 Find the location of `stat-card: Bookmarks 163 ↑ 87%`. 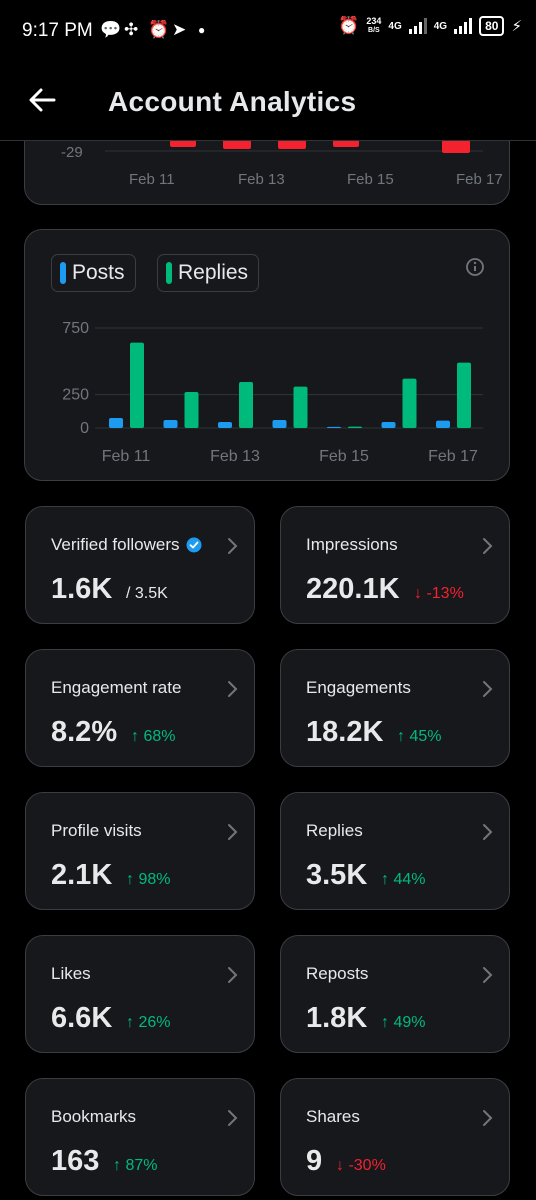

stat-card: Bookmarks 163 ↑ 87% is located at coordinates (140, 1137).